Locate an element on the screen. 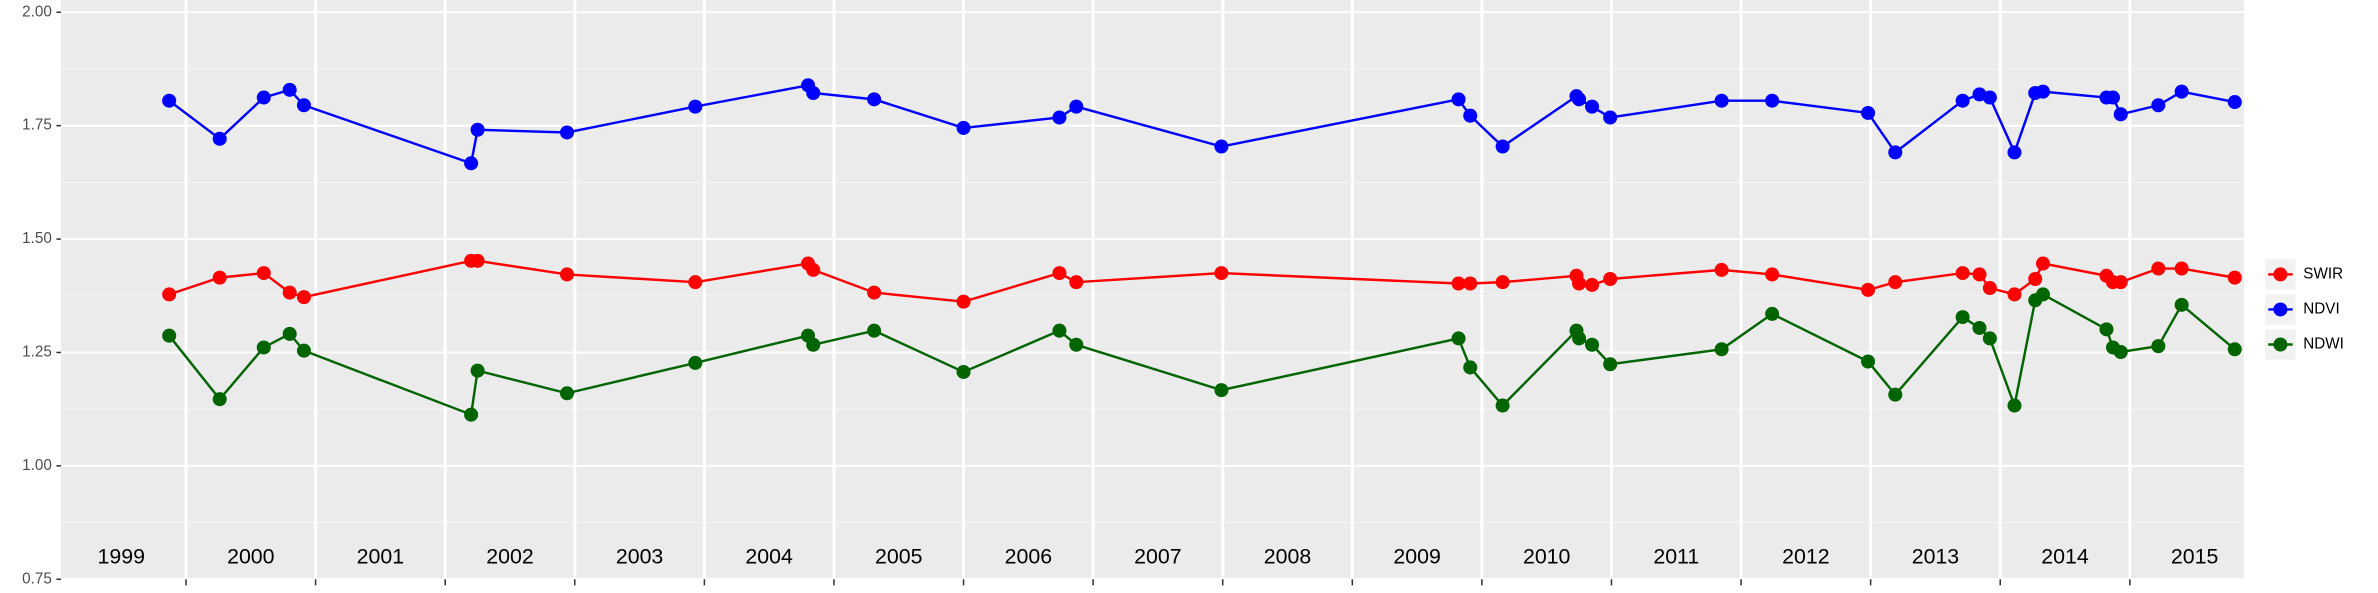 The width and height of the screenshot is (2378, 593). x-tick-label: 2007 is located at coordinates (1157, 557).